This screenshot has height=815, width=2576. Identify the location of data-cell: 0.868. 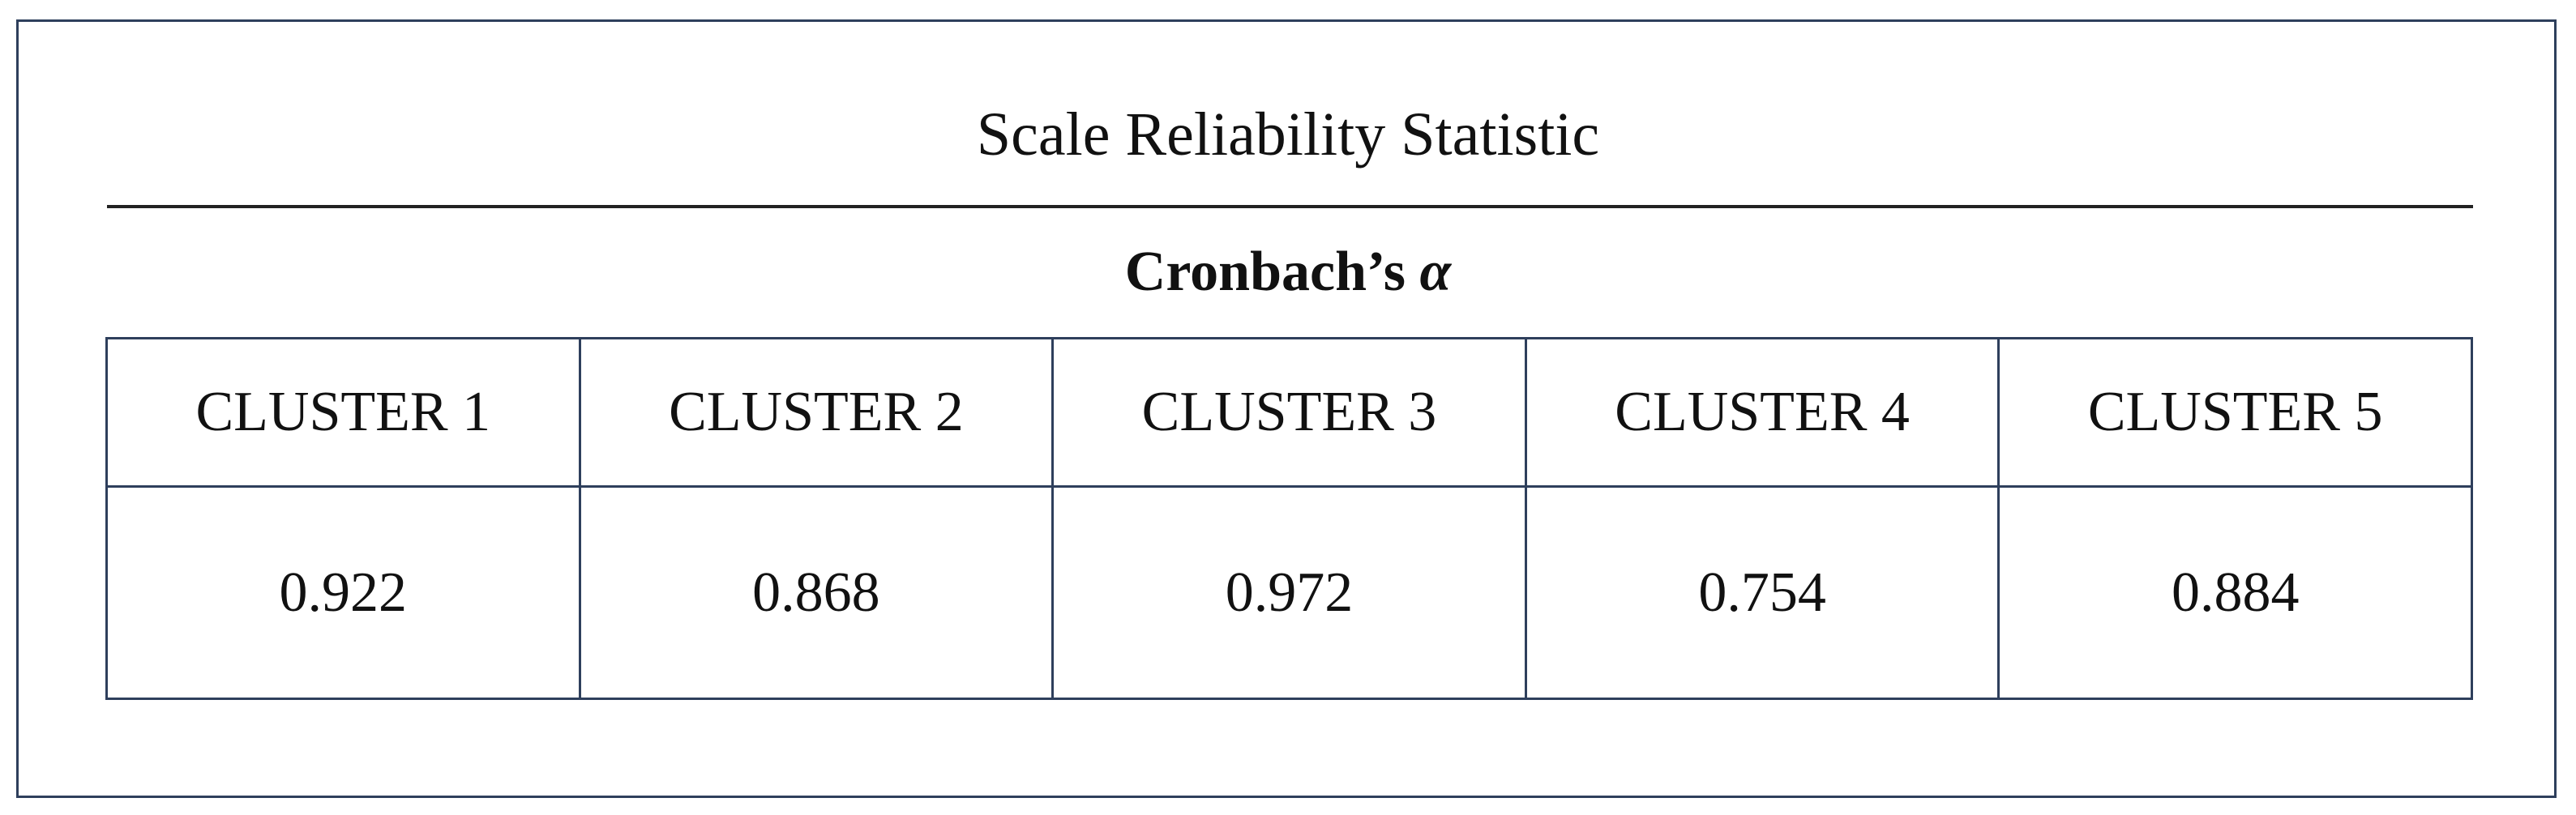
(816, 592).